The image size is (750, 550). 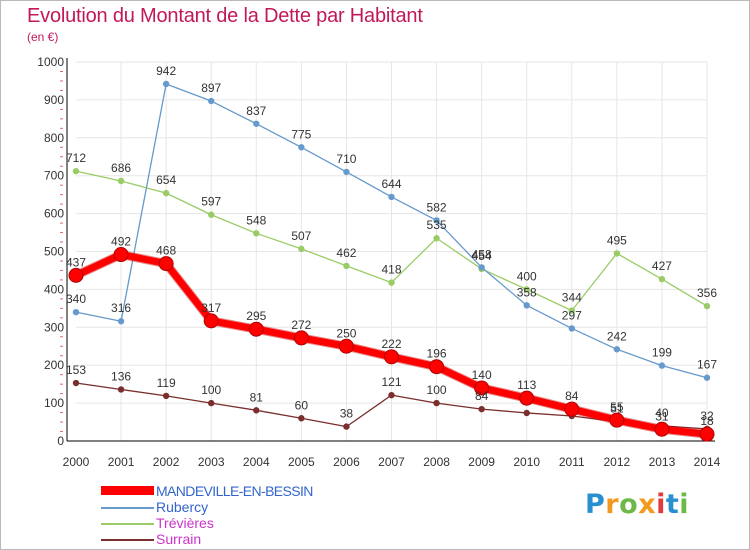 I want to click on proxiti-logo: Proxiti, so click(x=637, y=504).